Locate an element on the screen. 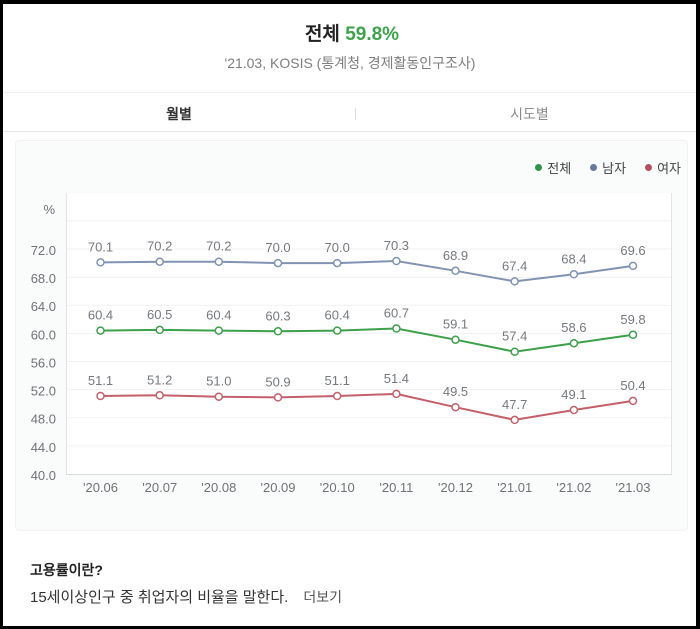 This screenshot has width=700, height=629. svg-text: '21.03 is located at coordinates (632, 487).